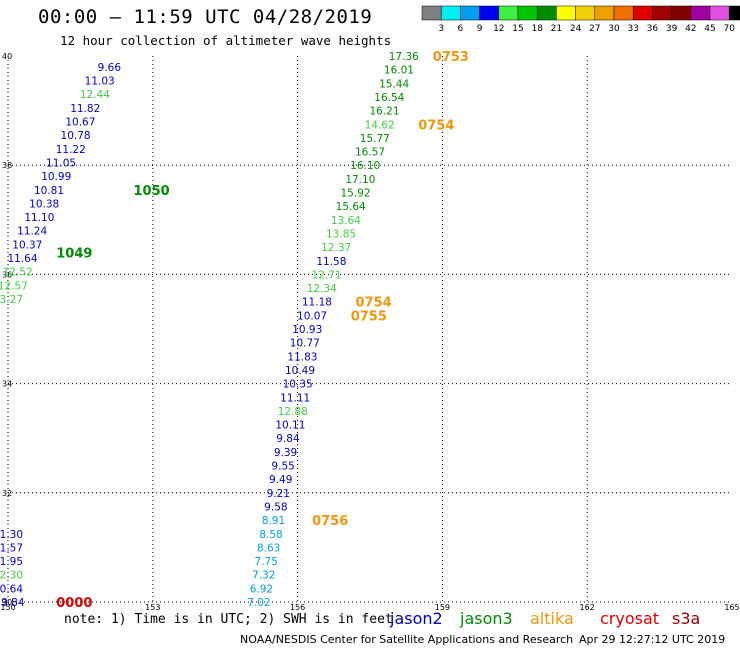 The image size is (740, 650). Describe the element at coordinates (268, 548) in the screenshot. I see `data-point-label: 8.63` at that location.